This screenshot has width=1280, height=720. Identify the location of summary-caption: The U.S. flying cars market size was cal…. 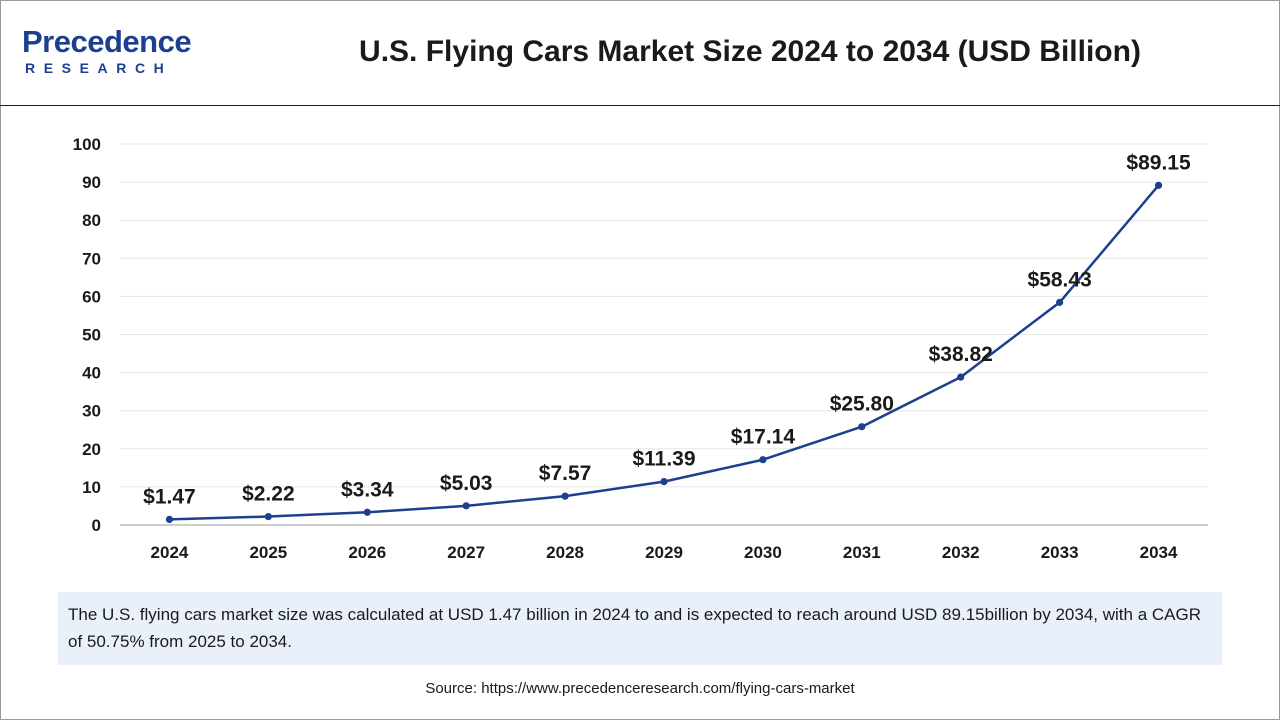
(640, 628).